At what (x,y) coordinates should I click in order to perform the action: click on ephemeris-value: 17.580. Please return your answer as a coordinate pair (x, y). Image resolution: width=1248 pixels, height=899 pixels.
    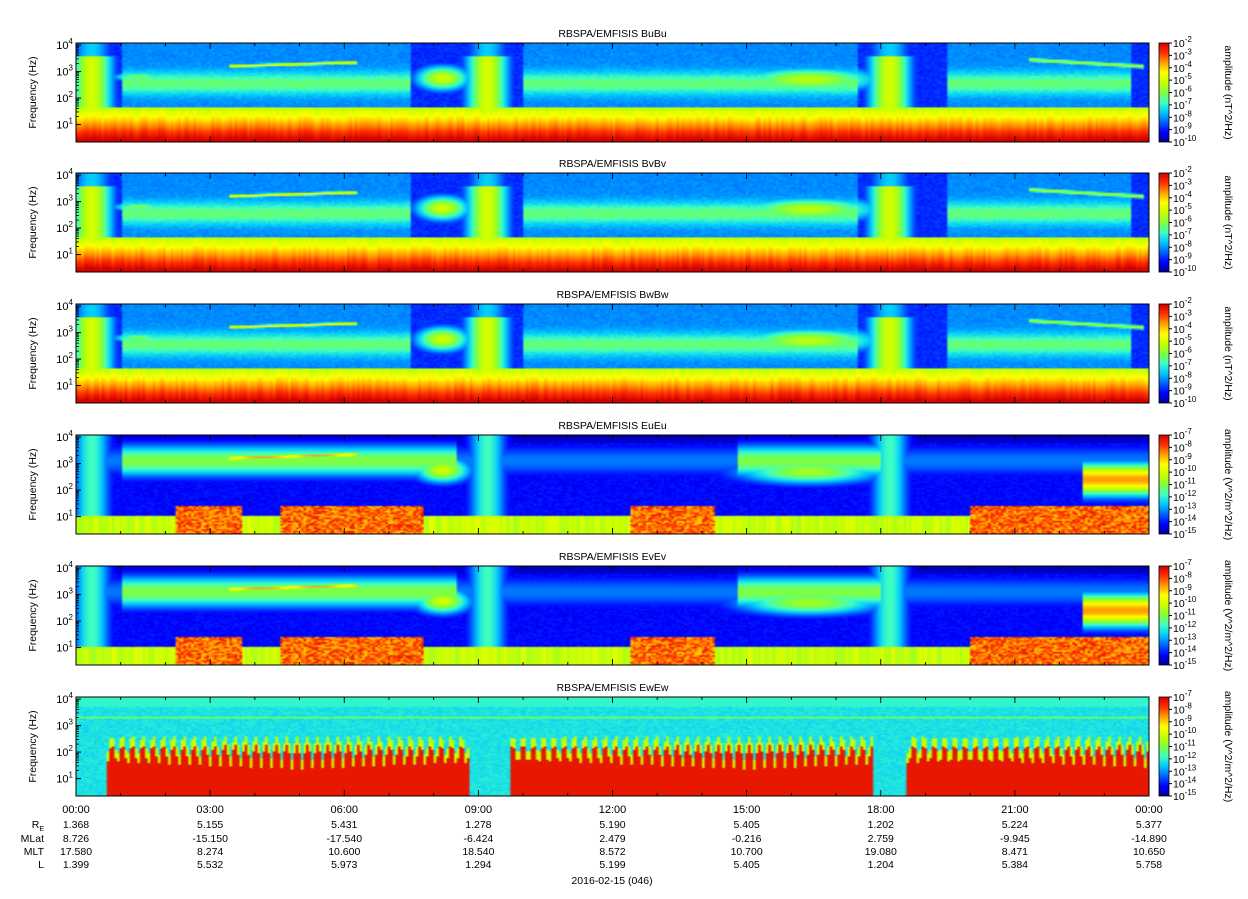
    Looking at the image, I should click on (76, 852).